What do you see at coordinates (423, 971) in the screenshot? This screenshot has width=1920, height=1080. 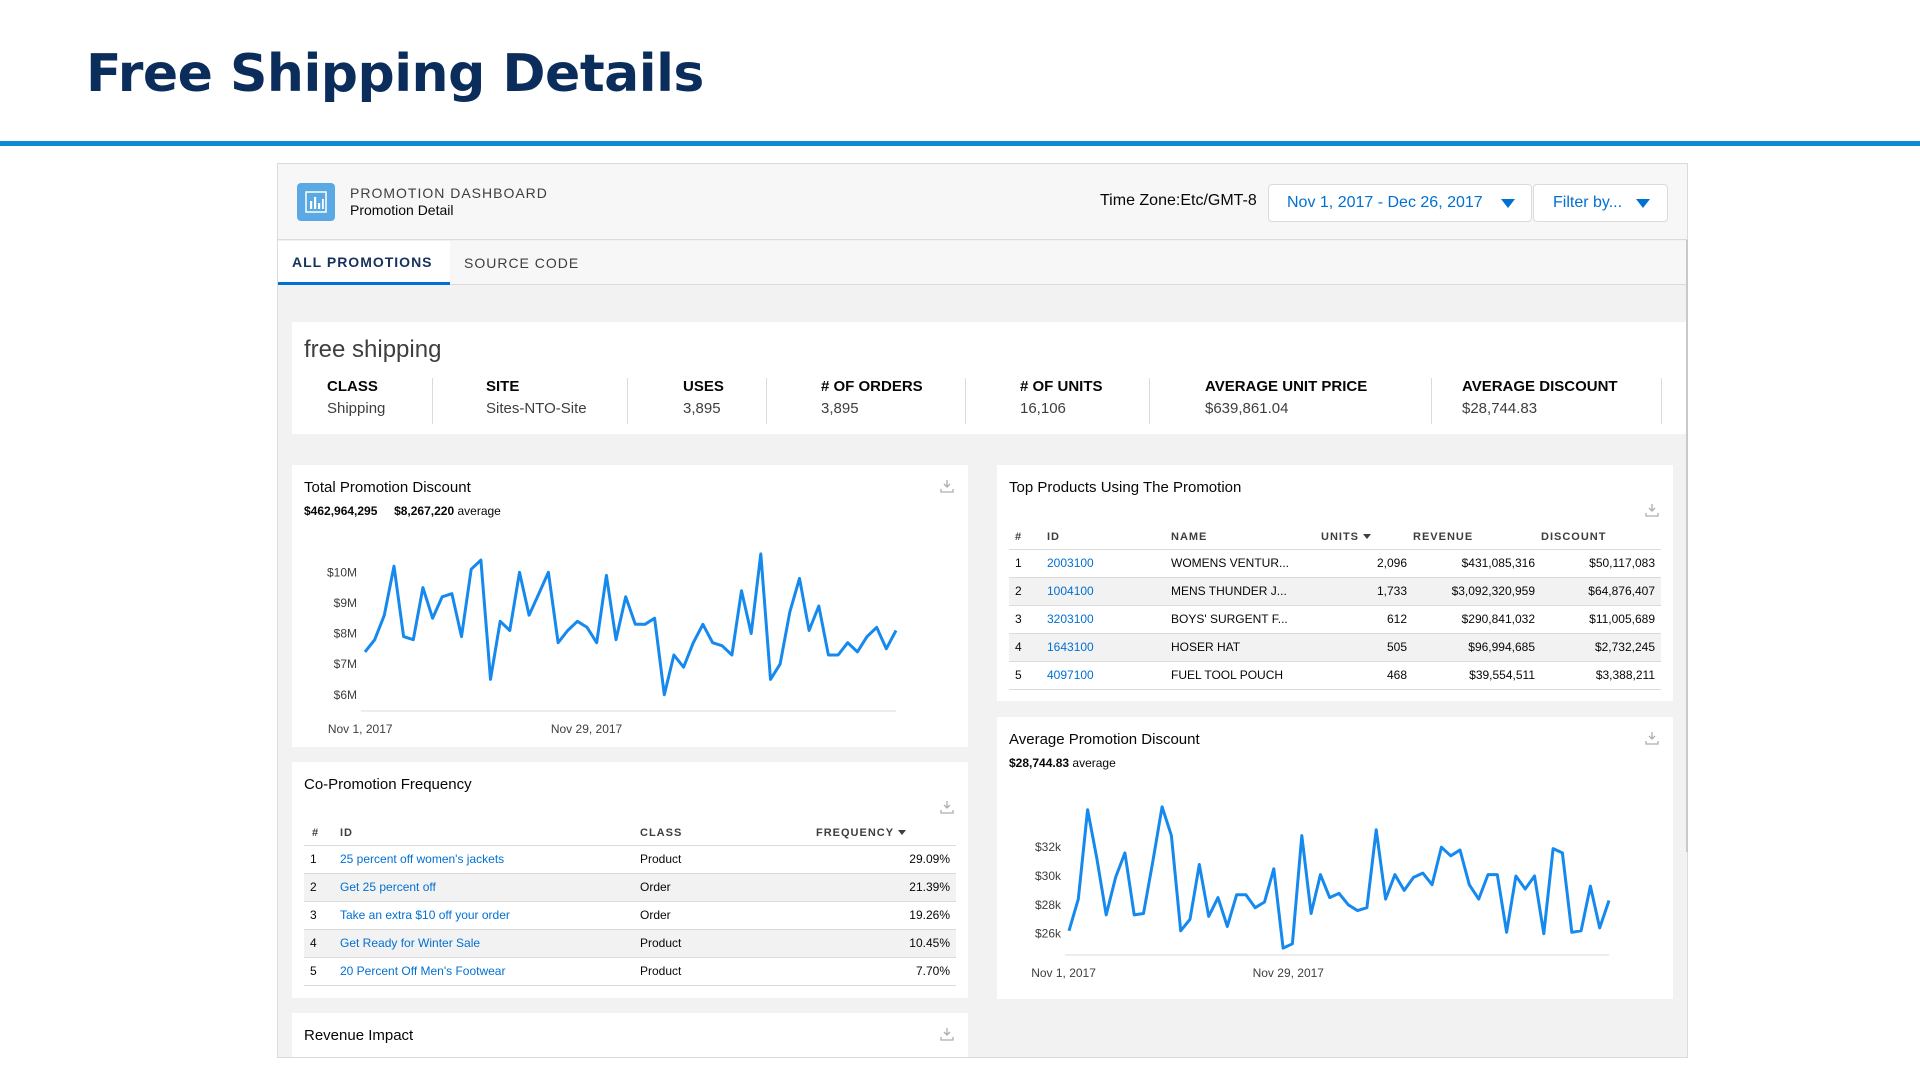 I see `promotion-link: 20 Percent Off Men's Footwear` at bounding box center [423, 971].